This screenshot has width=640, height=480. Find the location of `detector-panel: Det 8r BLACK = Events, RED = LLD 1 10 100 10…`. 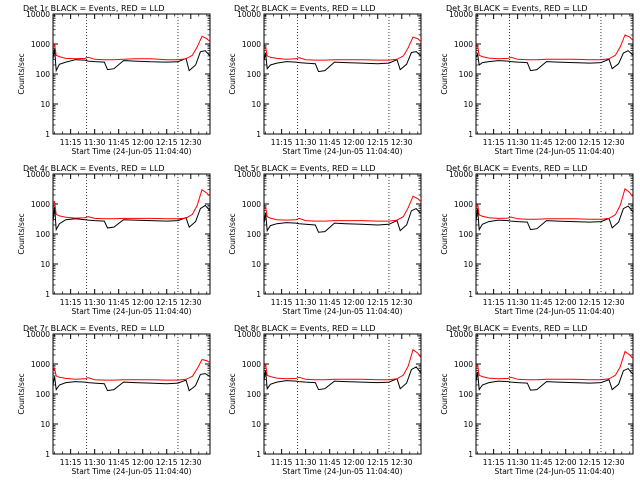

detector-panel: Det 8r BLACK = Events, RED = LLD 1 10 100 10… is located at coordinates (325, 400).